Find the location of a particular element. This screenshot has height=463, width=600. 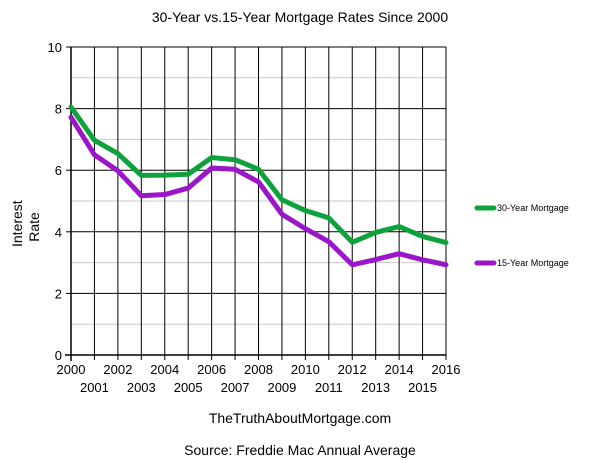

x-tick-label: 2009 is located at coordinates (281, 387).